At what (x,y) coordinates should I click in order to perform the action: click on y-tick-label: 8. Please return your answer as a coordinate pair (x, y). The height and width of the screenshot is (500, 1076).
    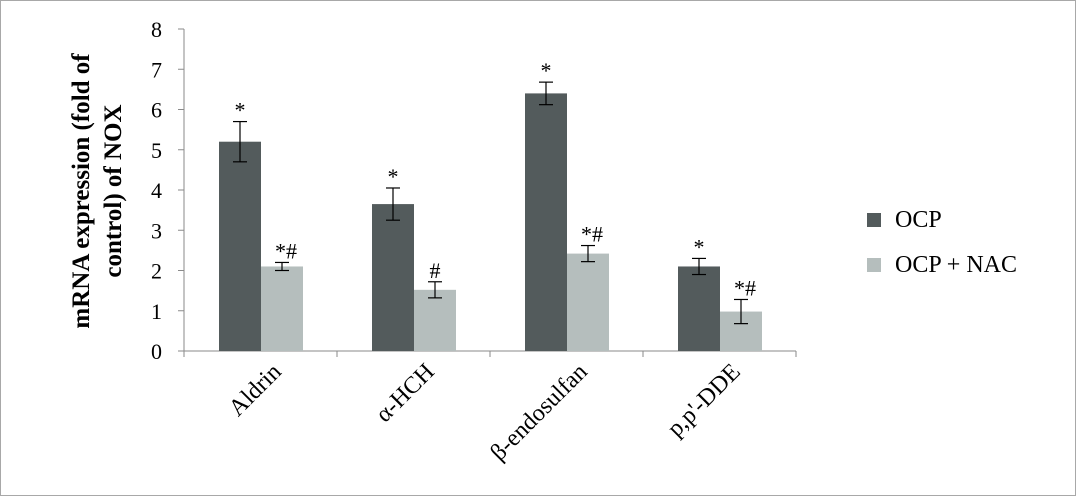
    Looking at the image, I should click on (156, 29).